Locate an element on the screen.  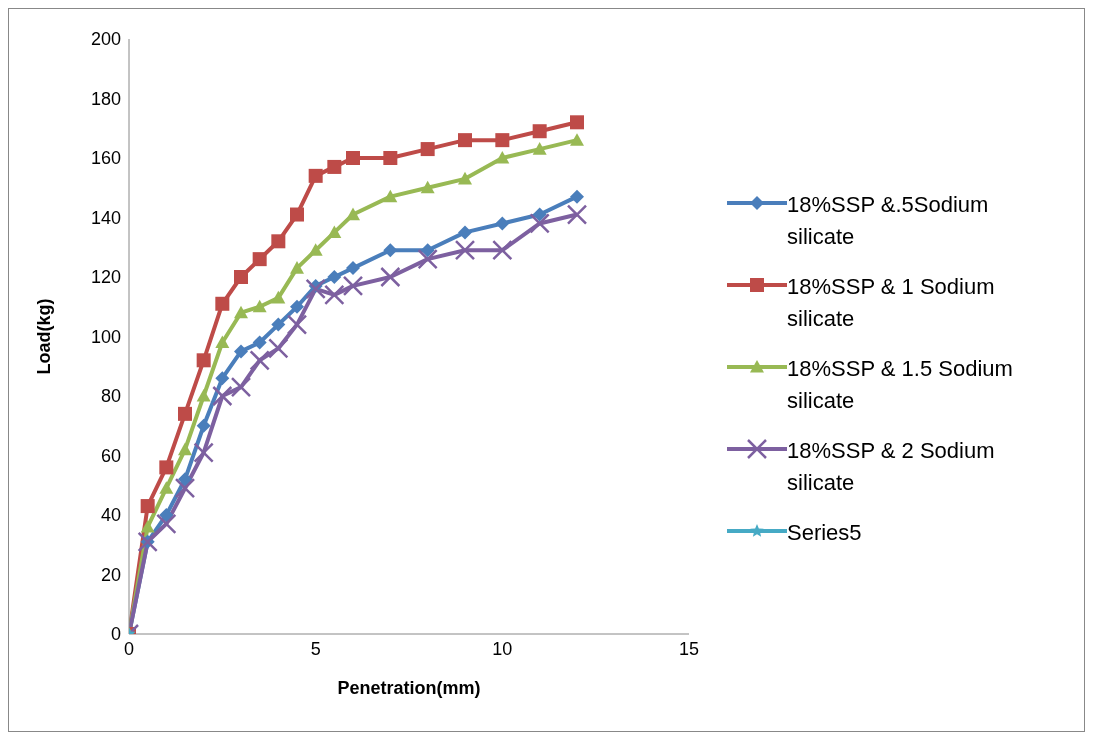
legend-label: 18%SSP &.5Sodium silicate is located at coordinates (888, 221).